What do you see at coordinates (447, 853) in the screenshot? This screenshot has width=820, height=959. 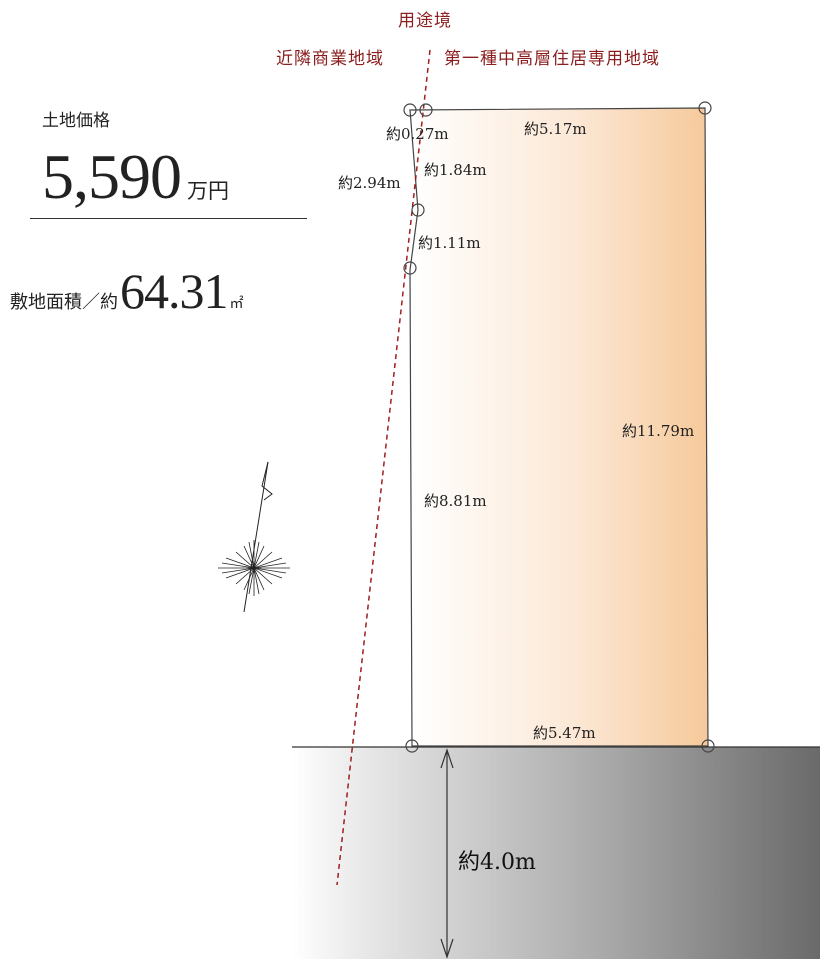 I see `road-width-arrow` at bounding box center [447, 853].